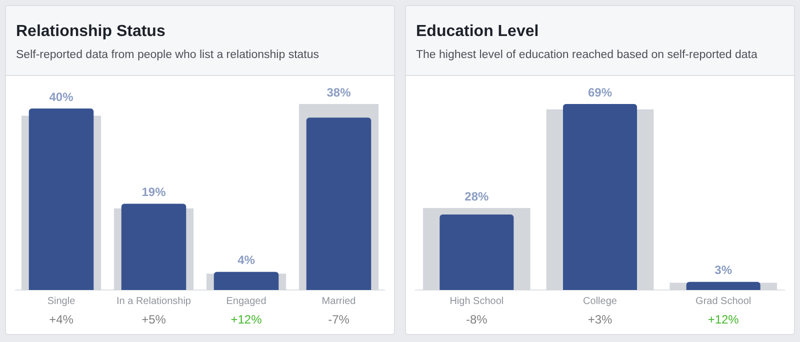 The height and width of the screenshot is (342, 800). What do you see at coordinates (723, 270) in the screenshot?
I see `data-label: 3%` at bounding box center [723, 270].